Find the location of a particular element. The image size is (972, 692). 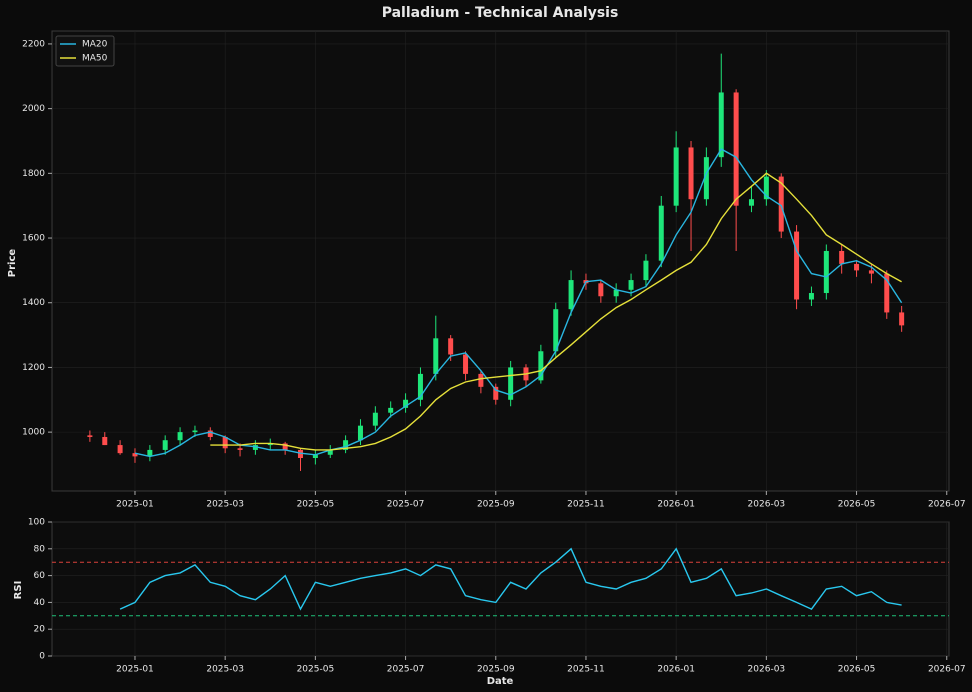

y-tick-label: 2000 is located at coordinates (33, 109).